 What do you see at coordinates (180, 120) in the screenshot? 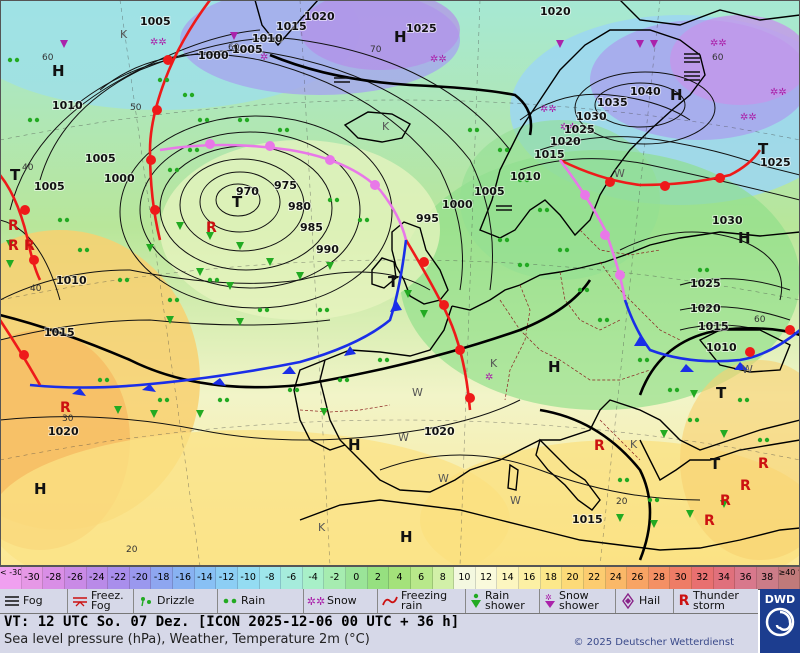
I see `occluded-front` at bounding box center [180, 120].